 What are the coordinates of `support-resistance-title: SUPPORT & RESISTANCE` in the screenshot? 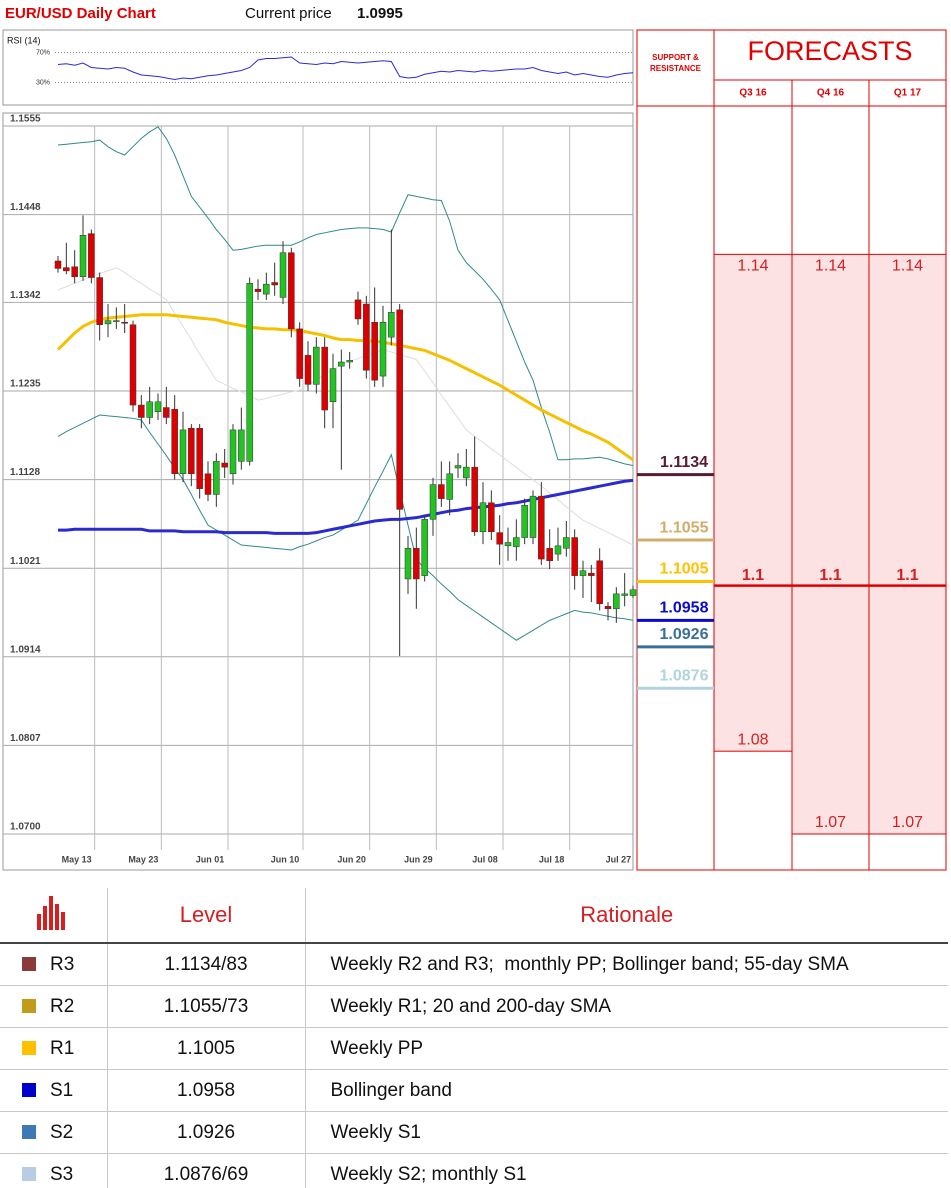 It's located at (675, 63).